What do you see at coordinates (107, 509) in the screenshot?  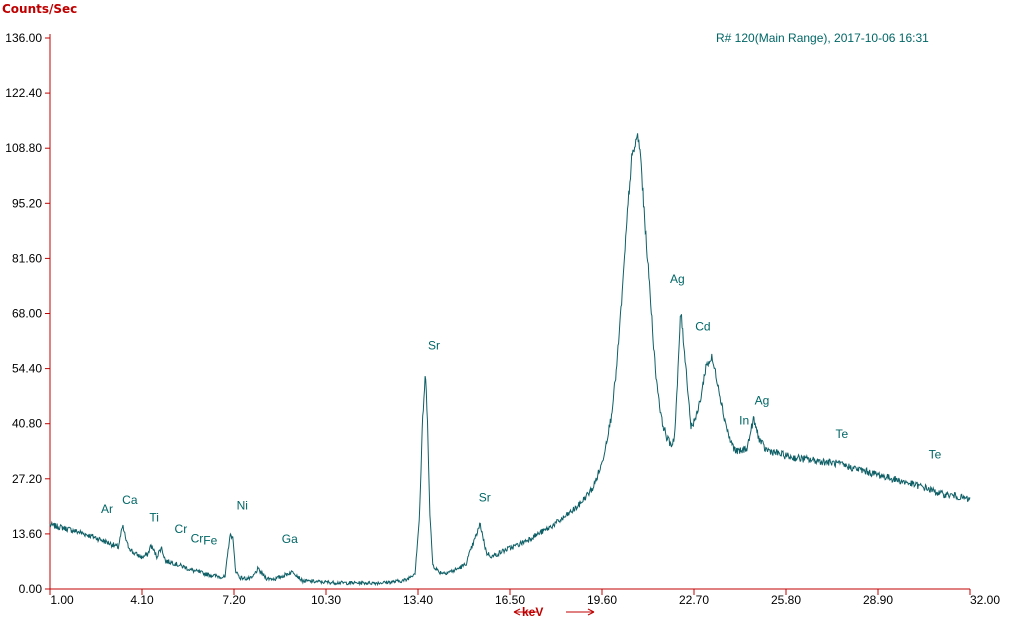 I see `peak-label: Ar` at bounding box center [107, 509].